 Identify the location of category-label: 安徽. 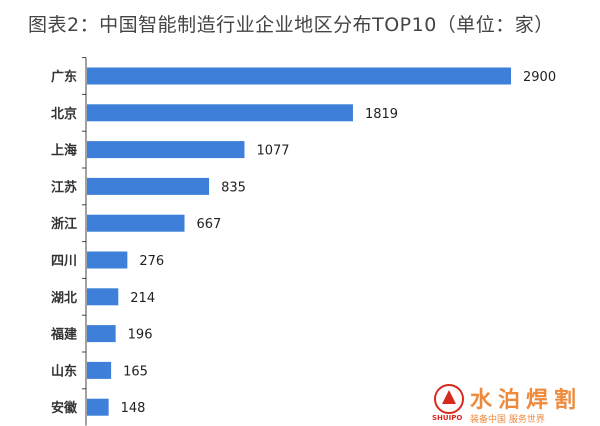
(64, 408).